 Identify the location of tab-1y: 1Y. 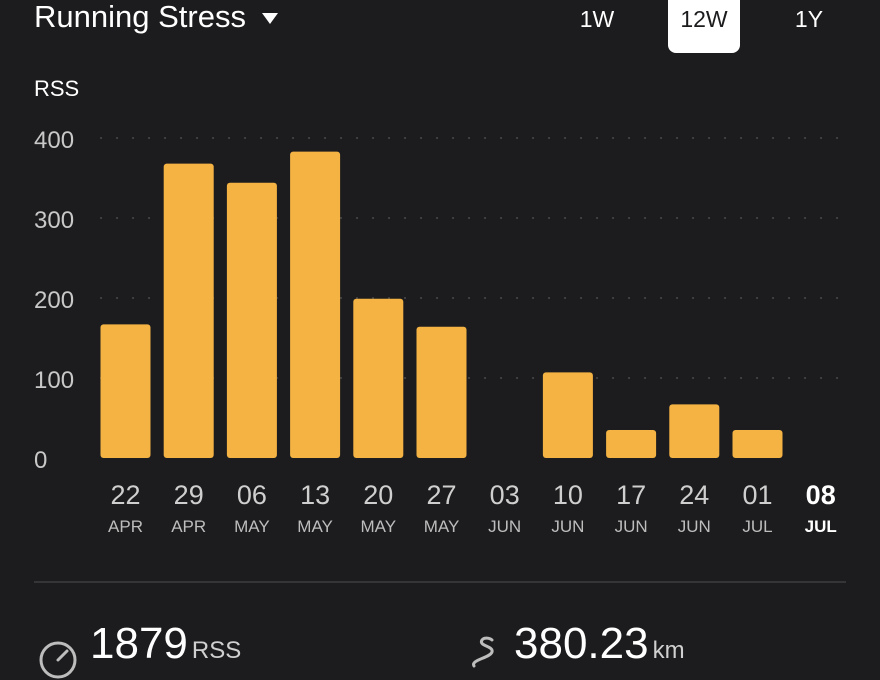
(809, 19).